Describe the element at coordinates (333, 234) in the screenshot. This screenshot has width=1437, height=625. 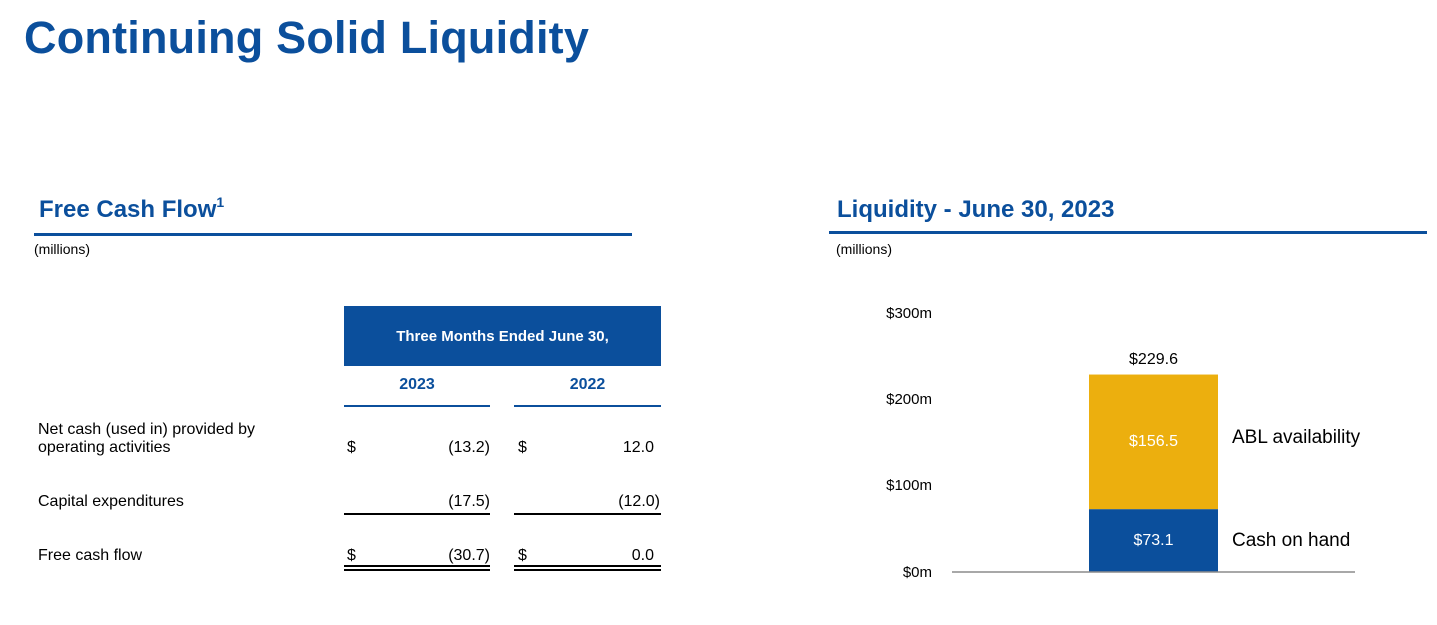
I see `fcf-heading-rule` at that location.